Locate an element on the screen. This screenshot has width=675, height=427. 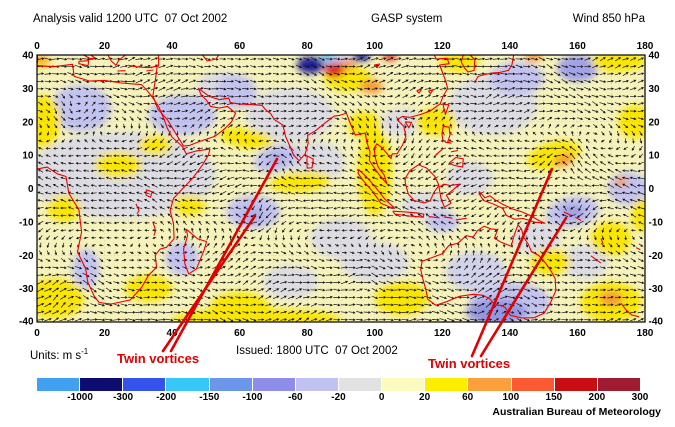
units-text: Units: m s is located at coordinates (56, 355).